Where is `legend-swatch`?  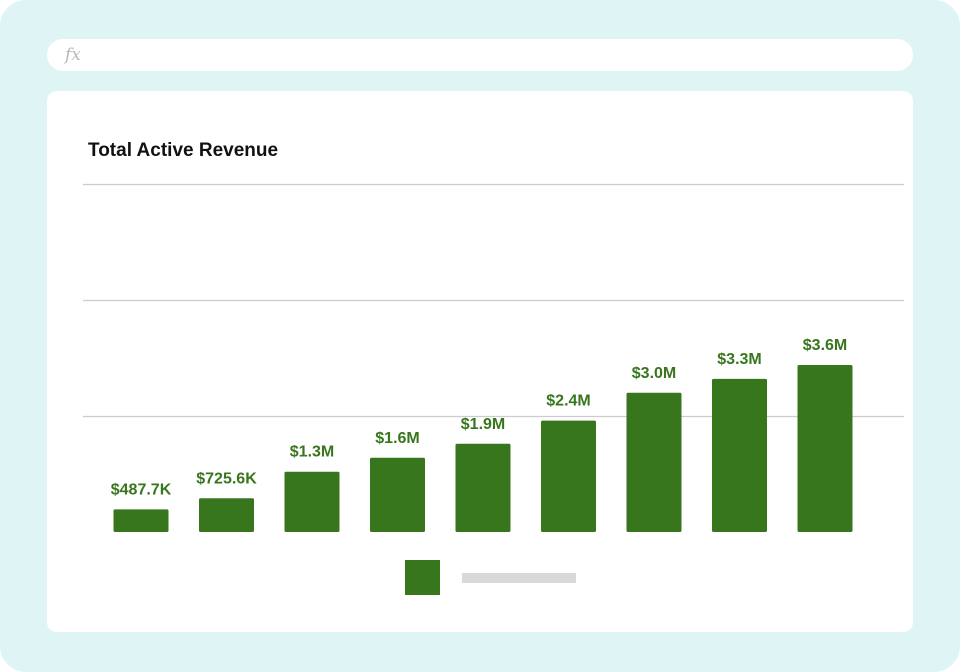 legend-swatch is located at coordinates (422, 577).